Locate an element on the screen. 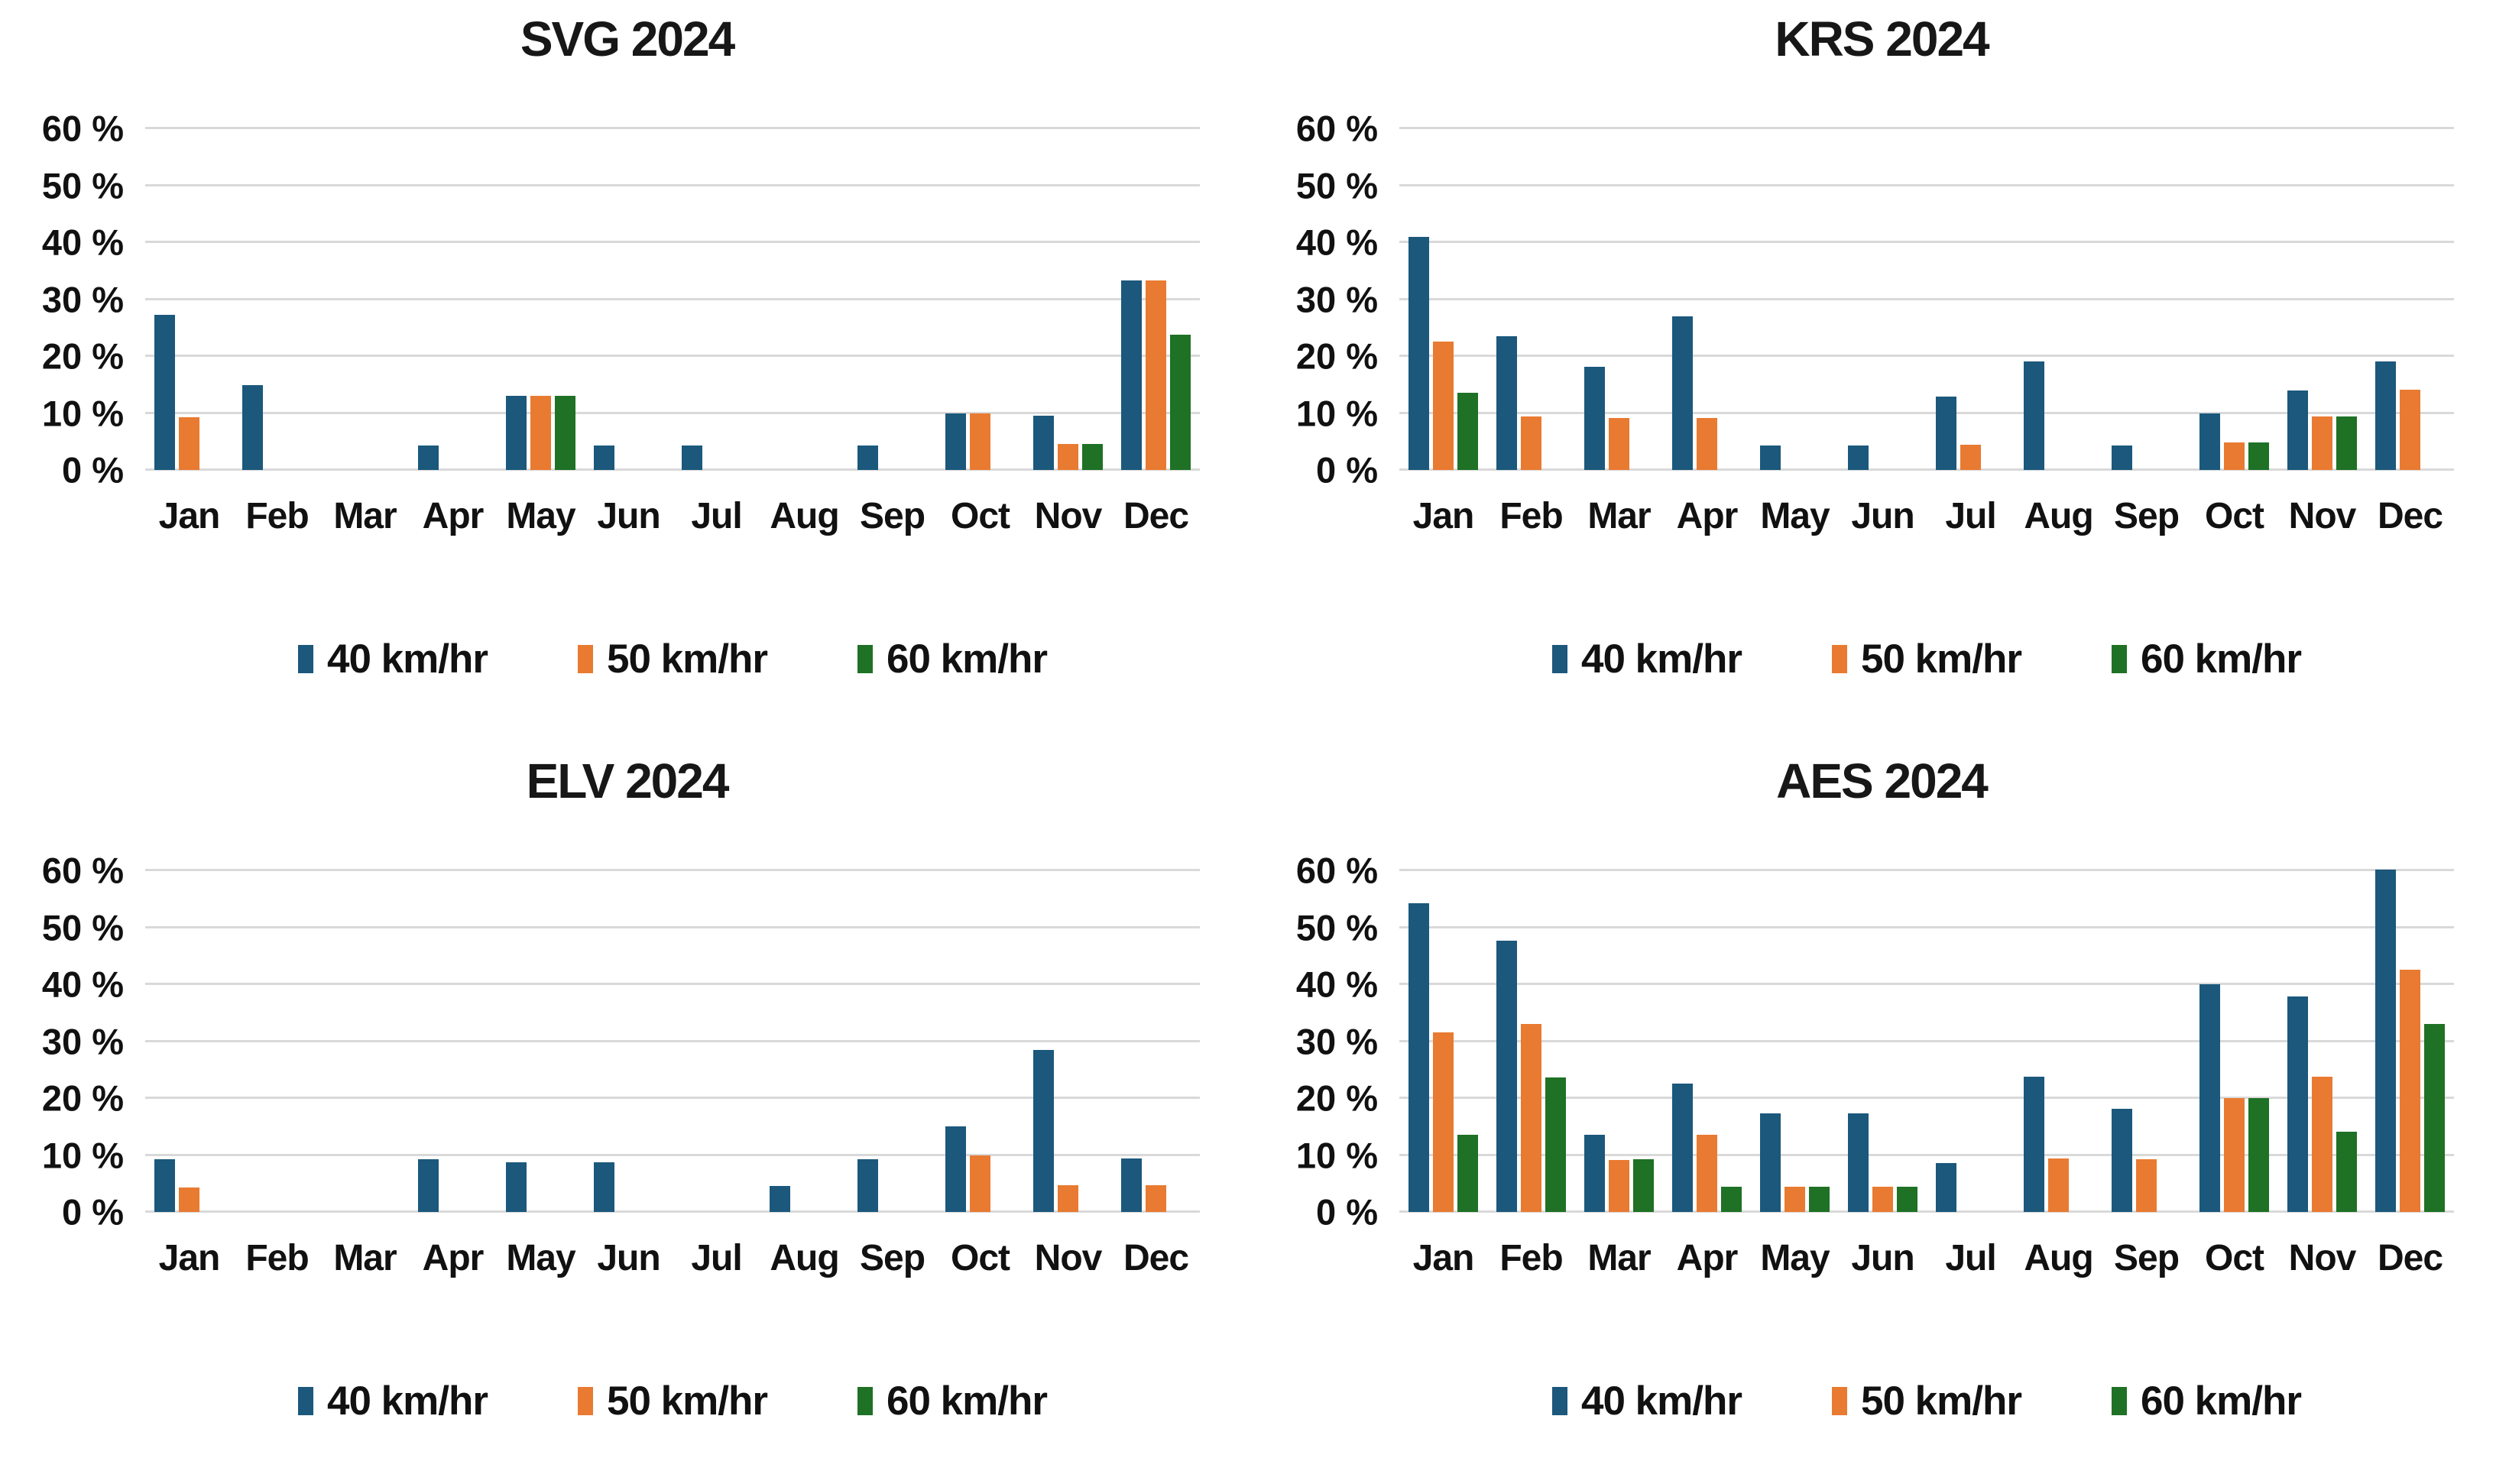  bar-group-aug is located at coordinates (2058, 299).